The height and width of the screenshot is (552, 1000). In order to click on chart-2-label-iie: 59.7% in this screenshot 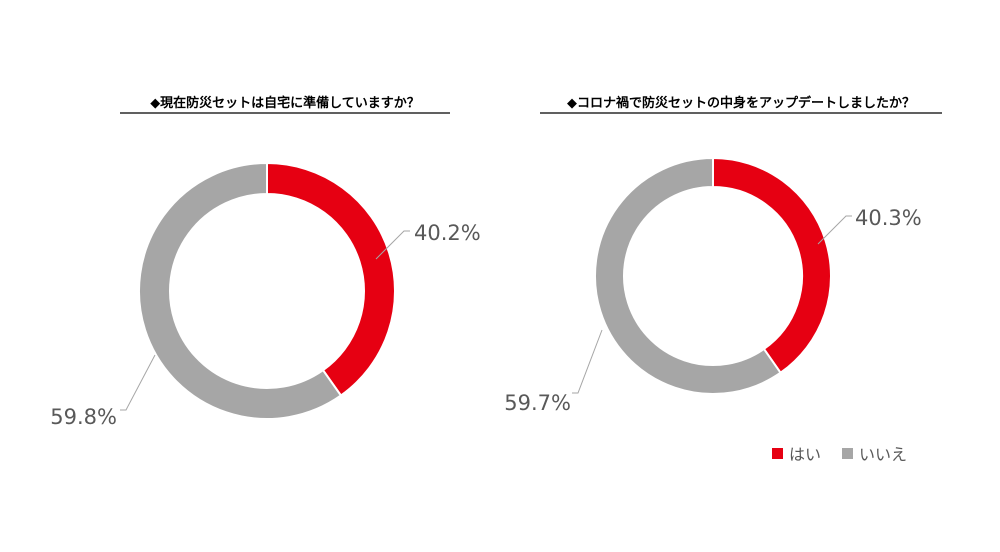, I will do `click(537, 403)`.